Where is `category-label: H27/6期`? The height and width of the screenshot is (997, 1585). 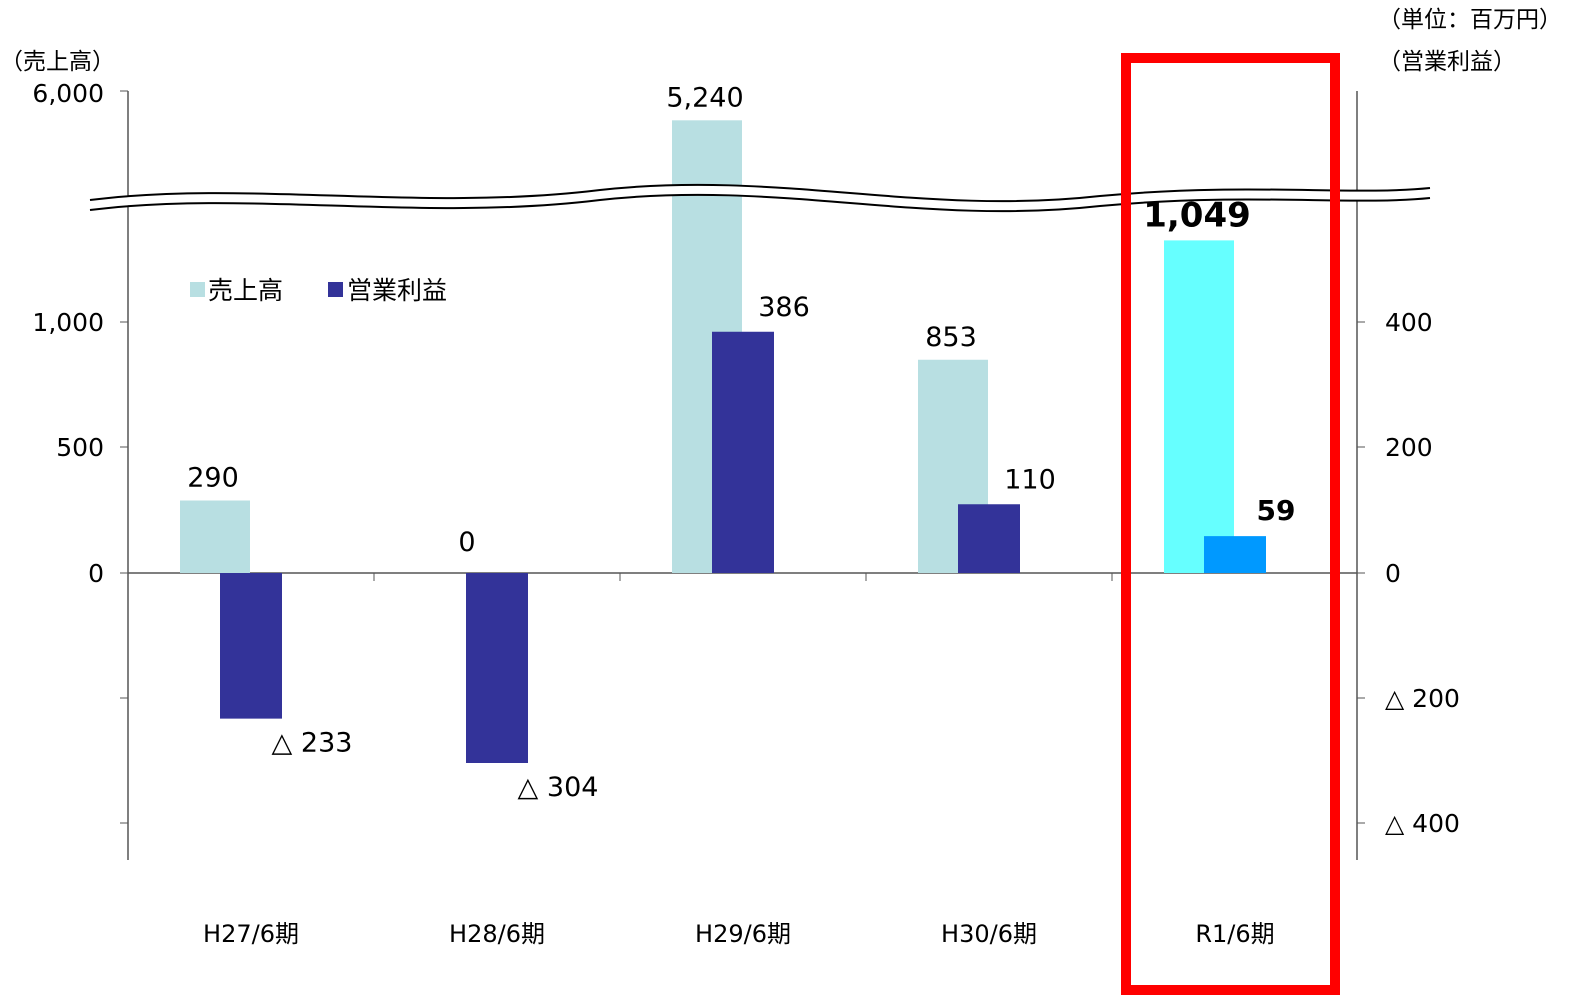
category-label: H27/6期 is located at coordinates (251, 934).